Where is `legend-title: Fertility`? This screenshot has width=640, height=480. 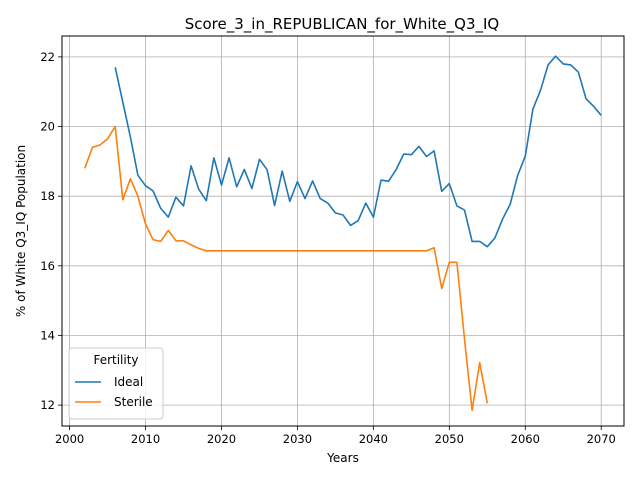 legend-title: Fertility is located at coordinates (115, 360).